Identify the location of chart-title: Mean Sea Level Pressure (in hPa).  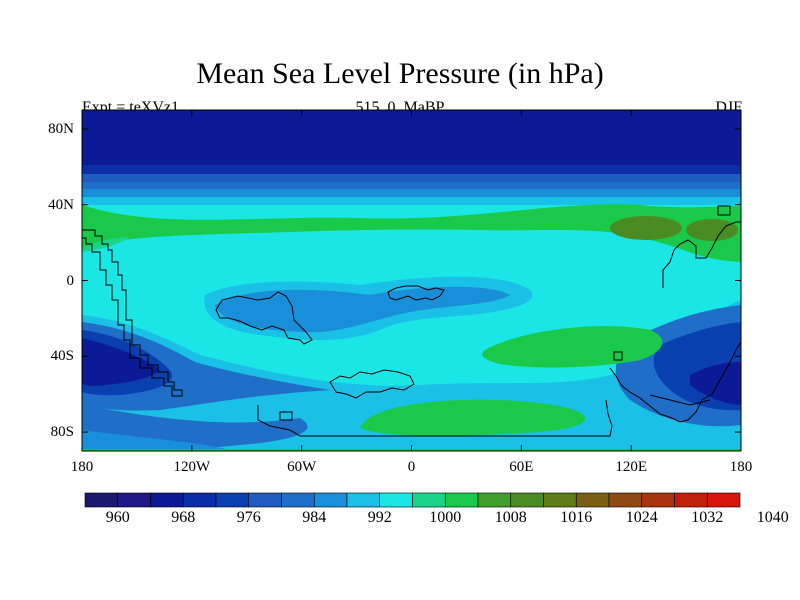
(400, 73).